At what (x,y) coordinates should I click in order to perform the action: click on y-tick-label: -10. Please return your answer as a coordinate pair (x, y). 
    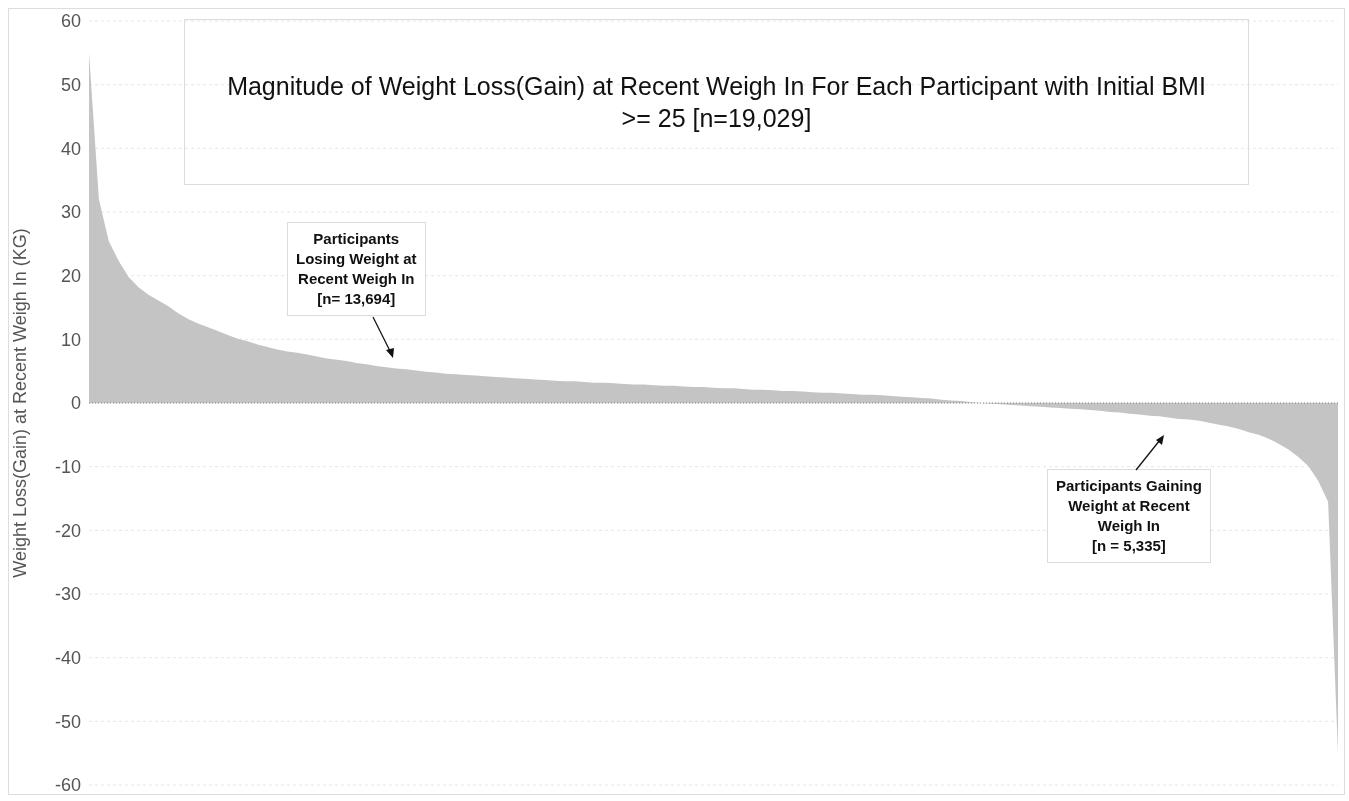
    Looking at the image, I should click on (67, 467).